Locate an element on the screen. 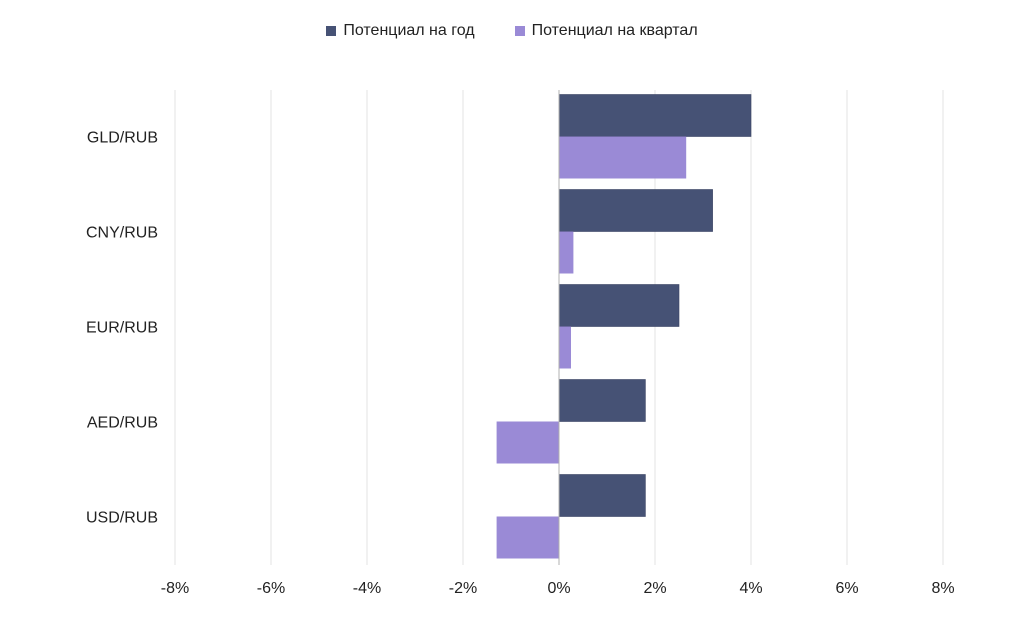 Image resolution: width=1024 pixels, height=633 pixels. bar-cny-rub-quarter is located at coordinates (566, 252).